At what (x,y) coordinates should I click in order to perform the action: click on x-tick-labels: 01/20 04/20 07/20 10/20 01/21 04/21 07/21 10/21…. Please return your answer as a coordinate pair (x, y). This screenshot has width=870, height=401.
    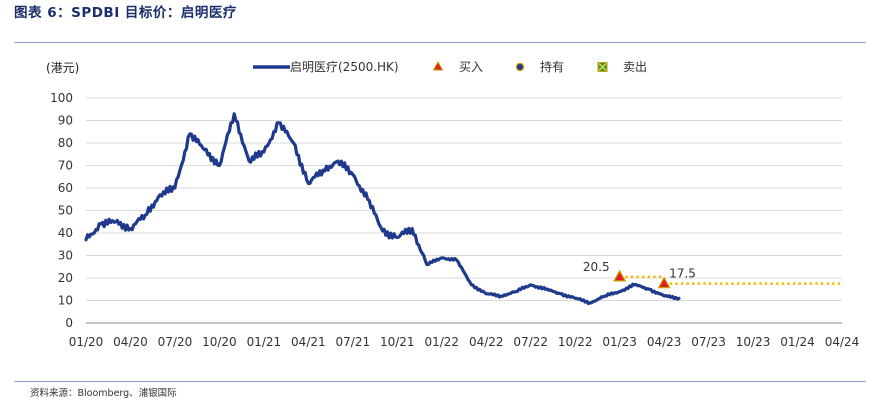
    Looking at the image, I should click on (464, 342).